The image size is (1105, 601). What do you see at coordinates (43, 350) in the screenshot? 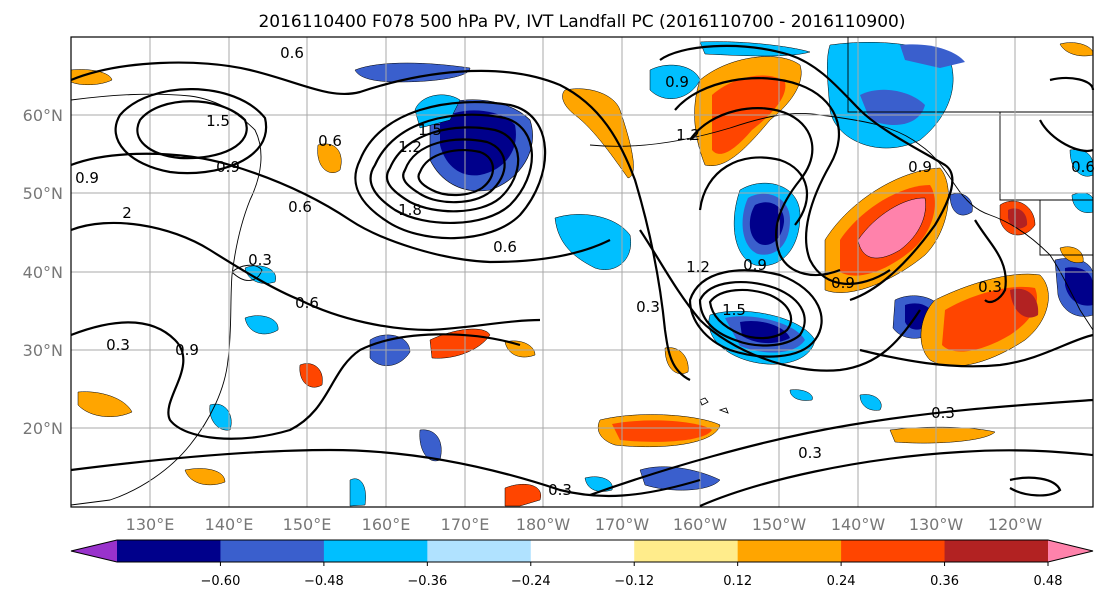
I see `lat-label: 30°N` at bounding box center [43, 350].